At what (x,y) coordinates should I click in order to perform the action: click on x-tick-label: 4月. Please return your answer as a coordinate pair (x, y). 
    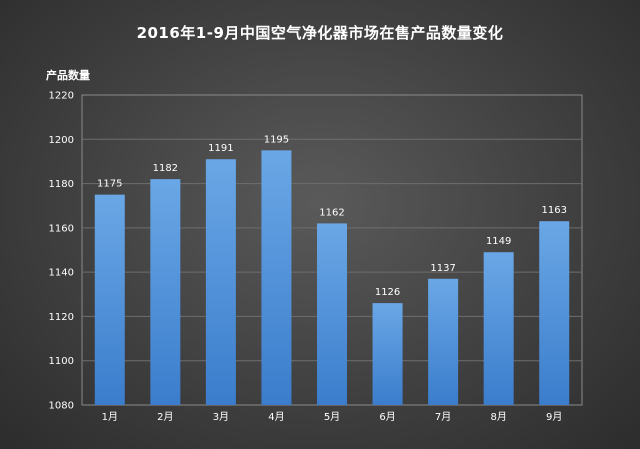
    Looking at the image, I should click on (276, 417).